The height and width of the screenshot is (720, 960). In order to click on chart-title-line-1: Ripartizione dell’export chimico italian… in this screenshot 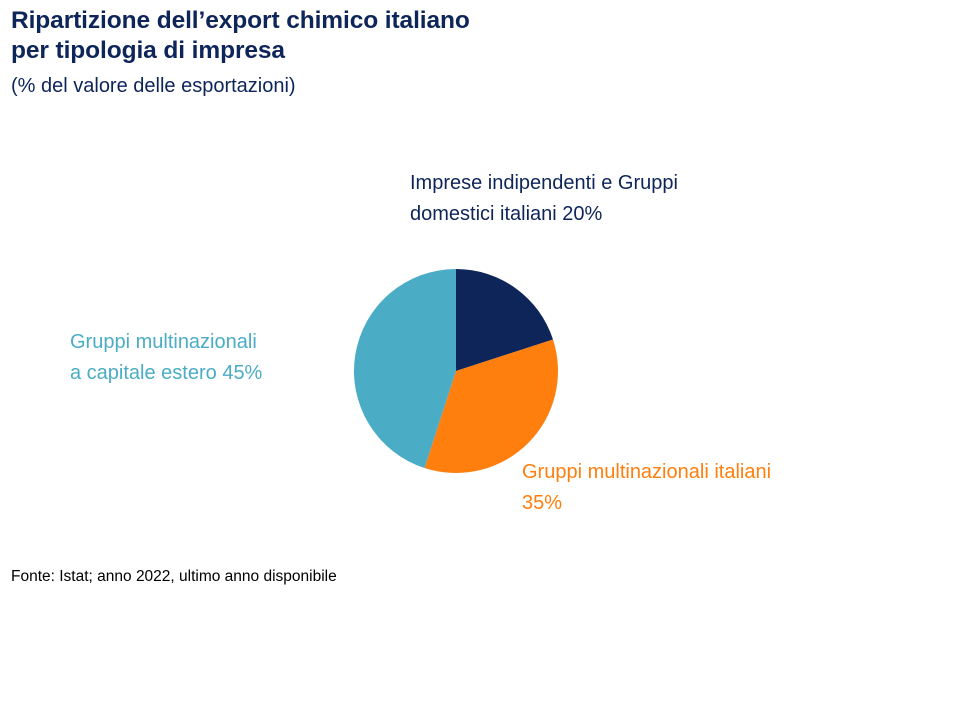, I will do `click(240, 20)`.